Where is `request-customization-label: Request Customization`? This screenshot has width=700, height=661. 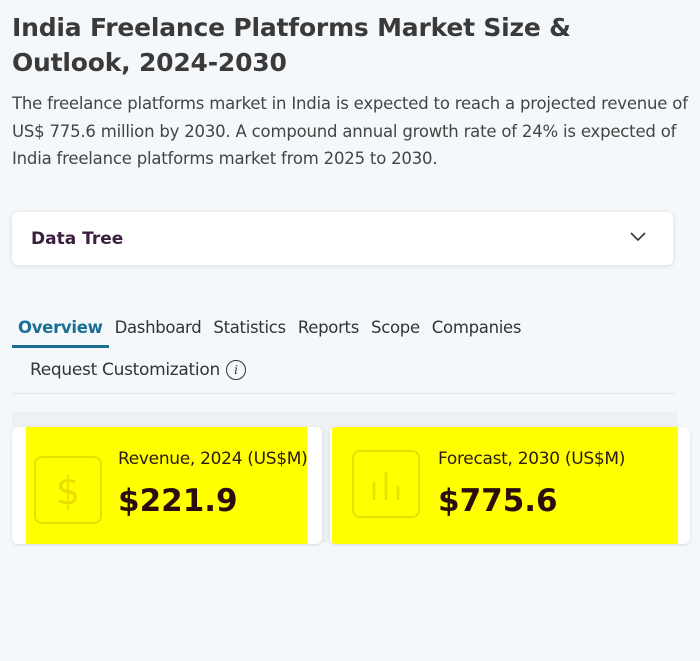 request-customization-label: Request Customization is located at coordinates (125, 370).